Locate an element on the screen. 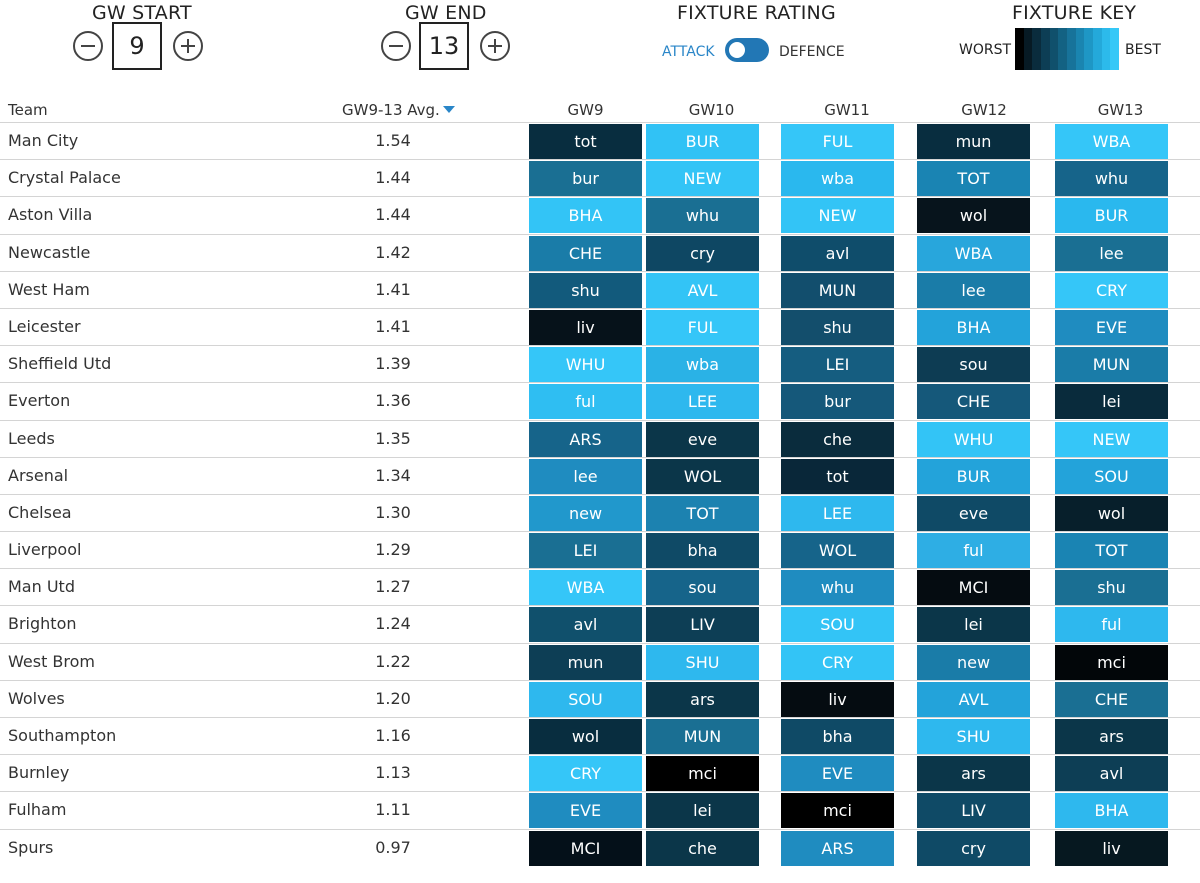 Image resolution: width=1200 pixels, height=883 pixels. gw-start-value: 9 is located at coordinates (137, 46).